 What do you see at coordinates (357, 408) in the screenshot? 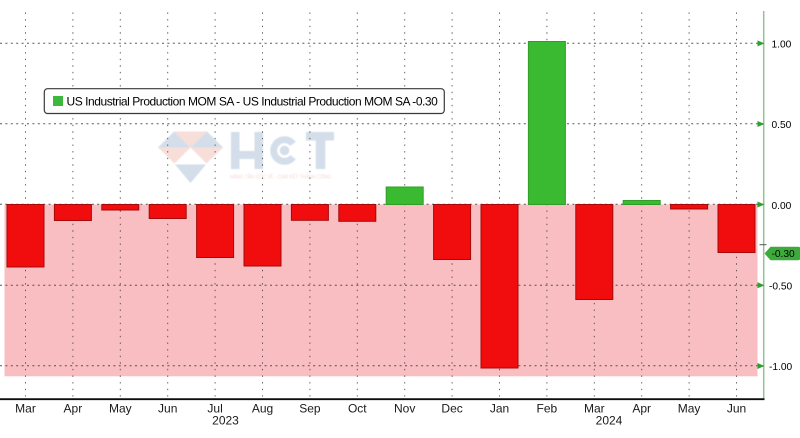
I see `svg-text: Oct` at bounding box center [357, 408].